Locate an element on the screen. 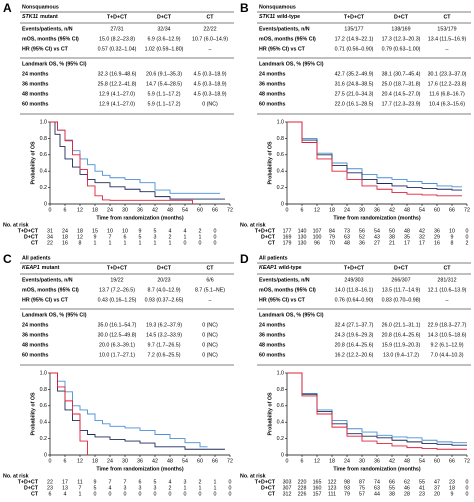 The image size is (474, 502). table-cell: 0.43 (0.16–1.25) is located at coordinates (117, 300).